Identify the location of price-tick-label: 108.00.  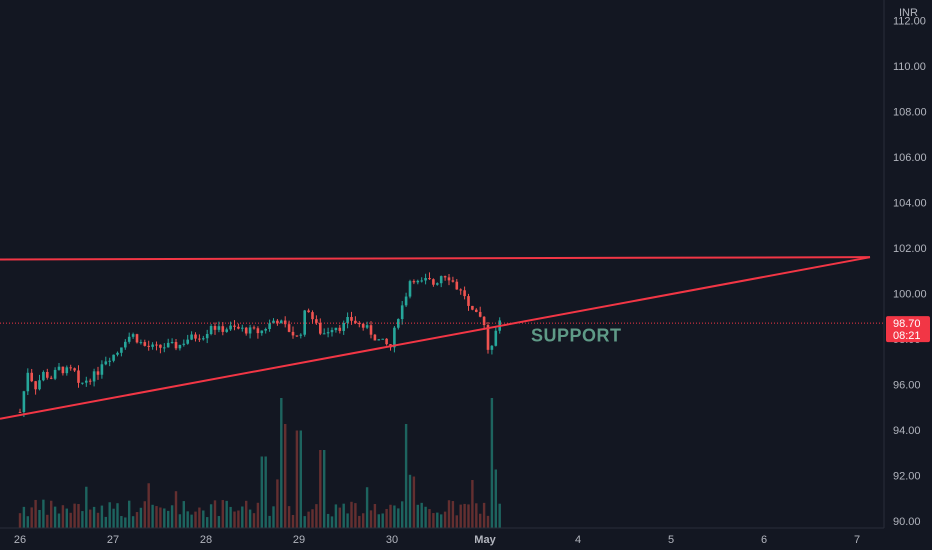
(910, 113).